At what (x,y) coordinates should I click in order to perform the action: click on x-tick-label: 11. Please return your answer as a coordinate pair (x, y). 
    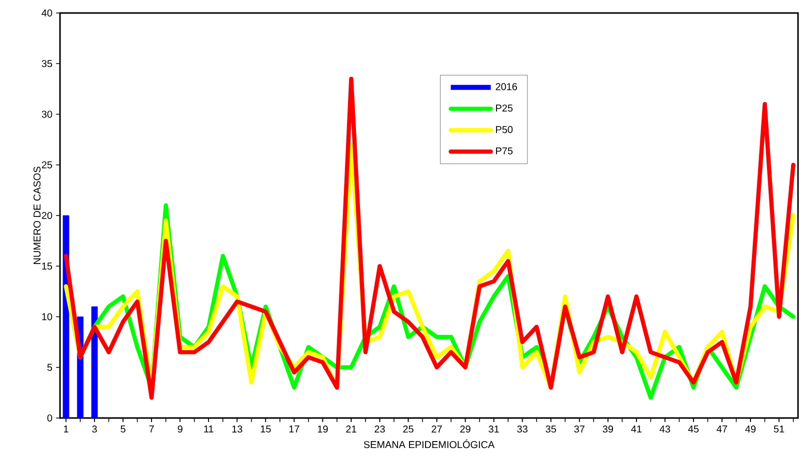
    Looking at the image, I should click on (209, 429).